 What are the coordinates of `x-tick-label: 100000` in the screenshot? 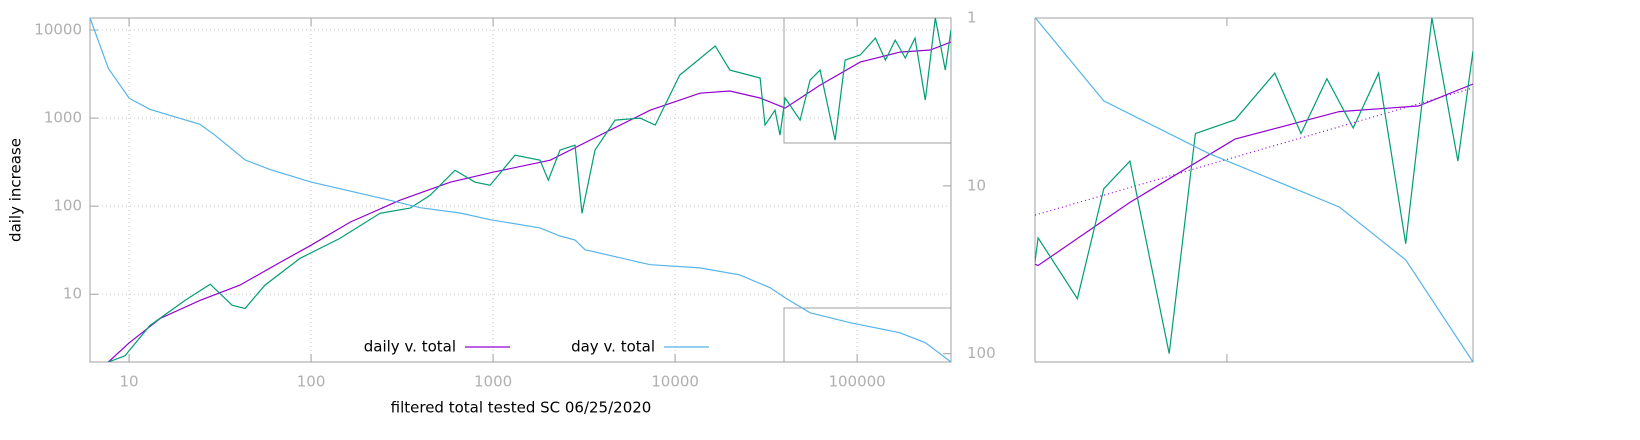 It's located at (856, 382).